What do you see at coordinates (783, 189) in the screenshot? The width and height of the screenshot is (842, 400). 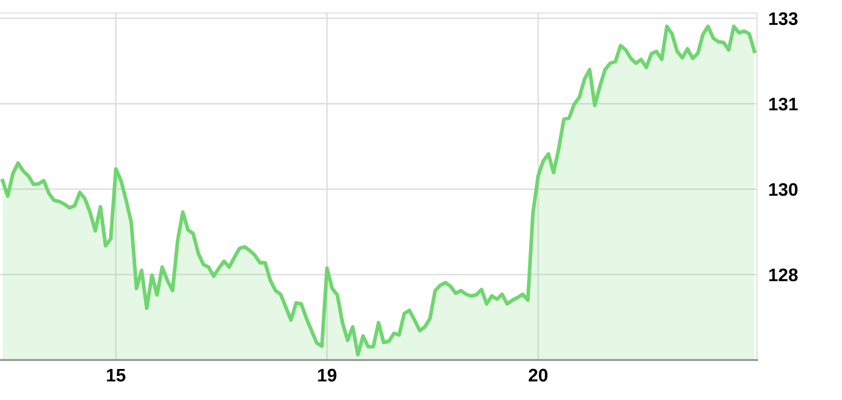 I see `y-tick-label: 130` at bounding box center [783, 189].